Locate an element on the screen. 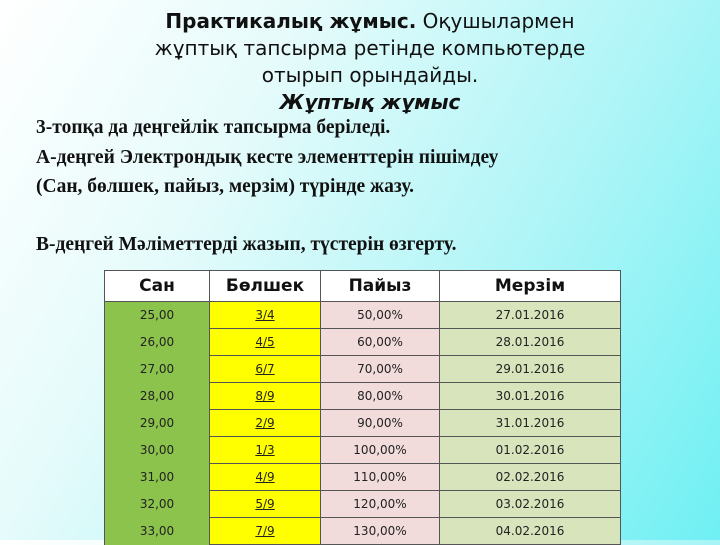 The height and width of the screenshot is (545, 720). table-cell: 70,00% is located at coordinates (380, 369).